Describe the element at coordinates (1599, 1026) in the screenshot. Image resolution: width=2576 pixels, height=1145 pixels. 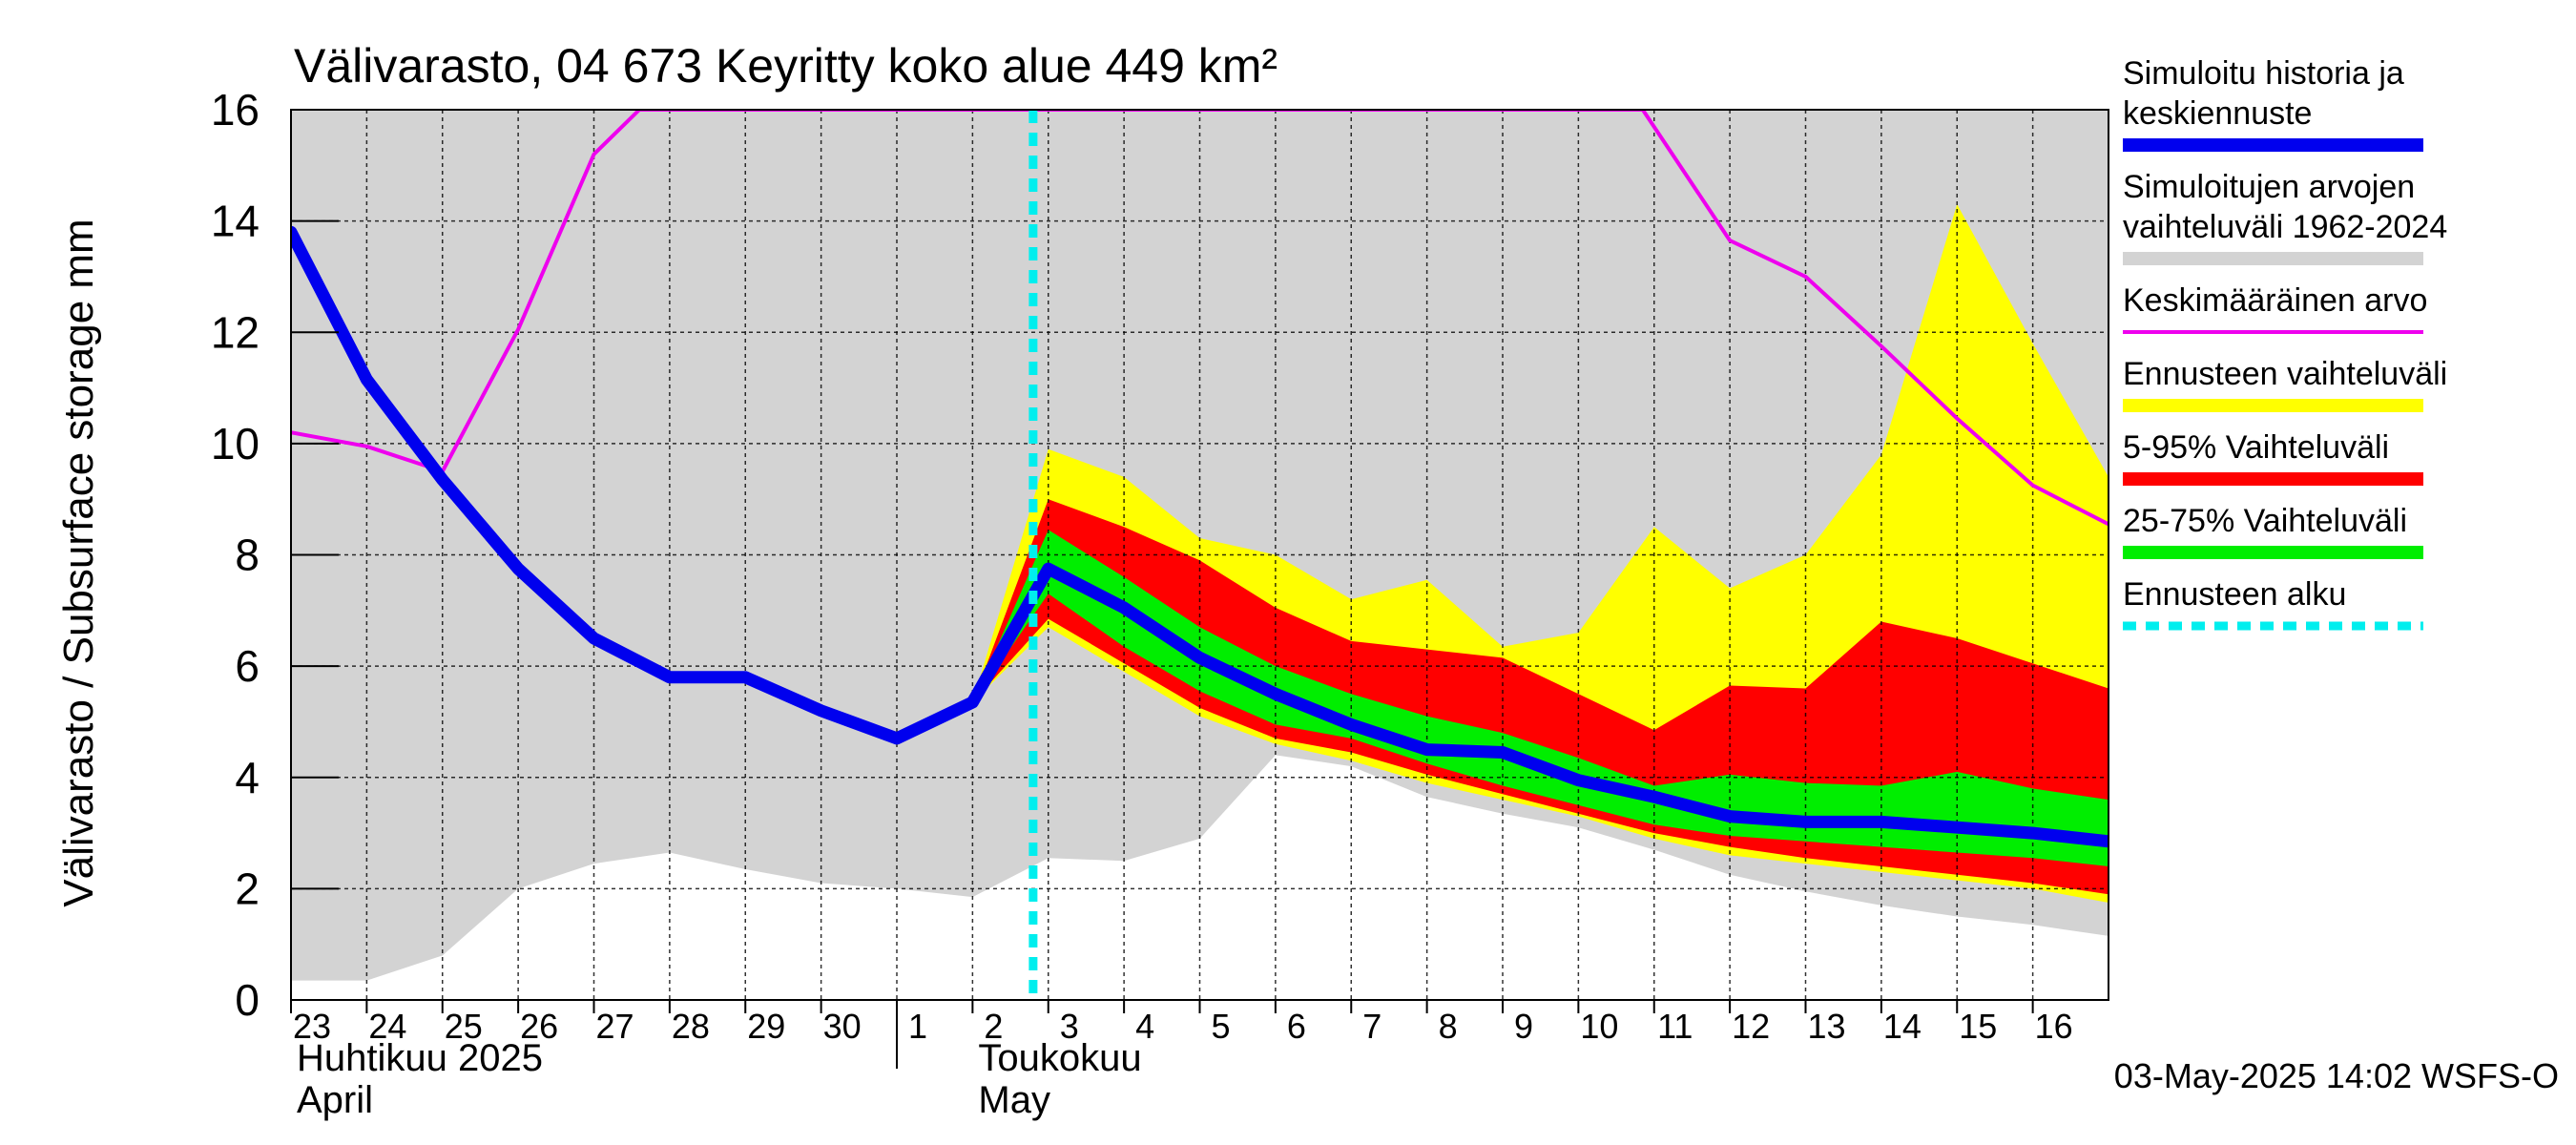
I see `x-tick-label: 10` at that location.